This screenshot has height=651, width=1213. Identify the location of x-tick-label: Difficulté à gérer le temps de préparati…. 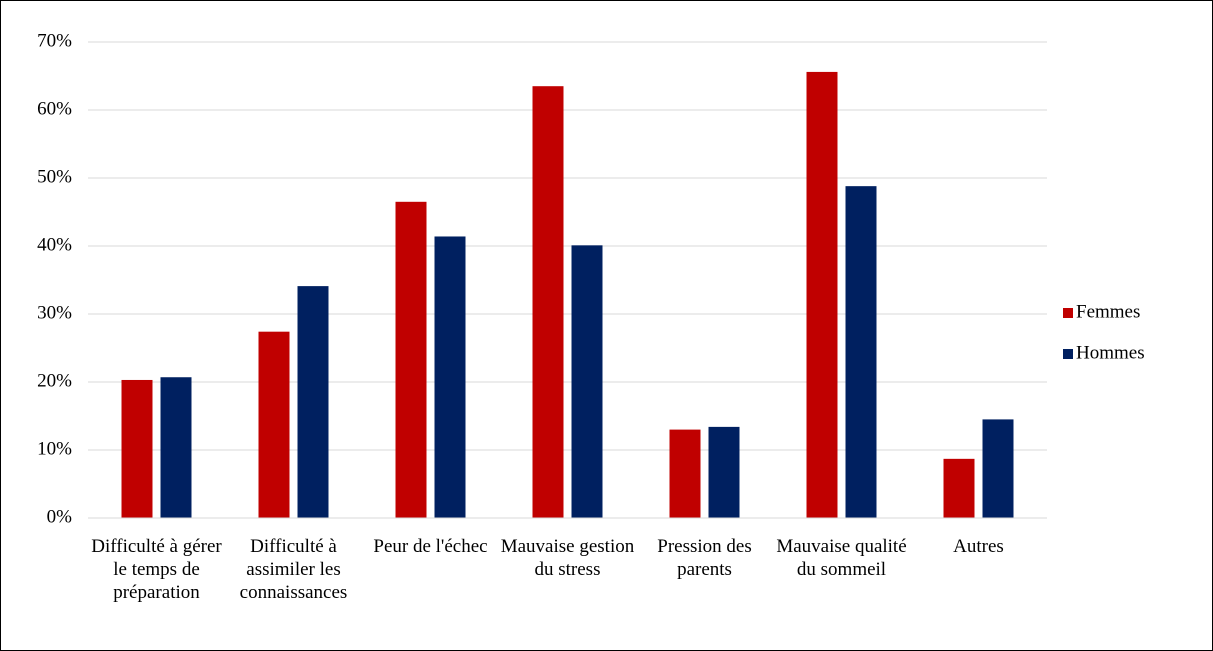
(156, 569).